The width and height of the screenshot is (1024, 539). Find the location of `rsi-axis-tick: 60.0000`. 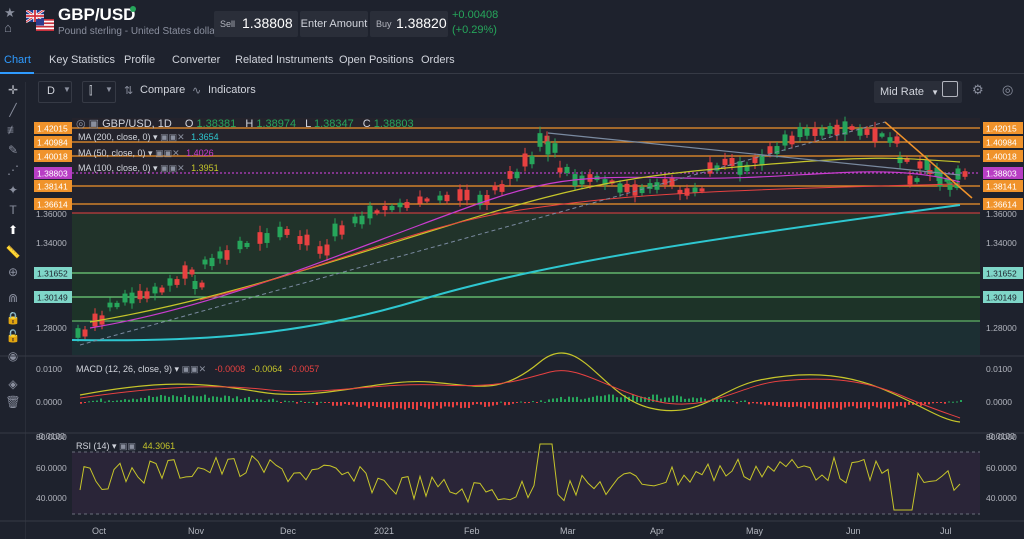

rsi-axis-tick: 60.0000 is located at coordinates (1001, 468).